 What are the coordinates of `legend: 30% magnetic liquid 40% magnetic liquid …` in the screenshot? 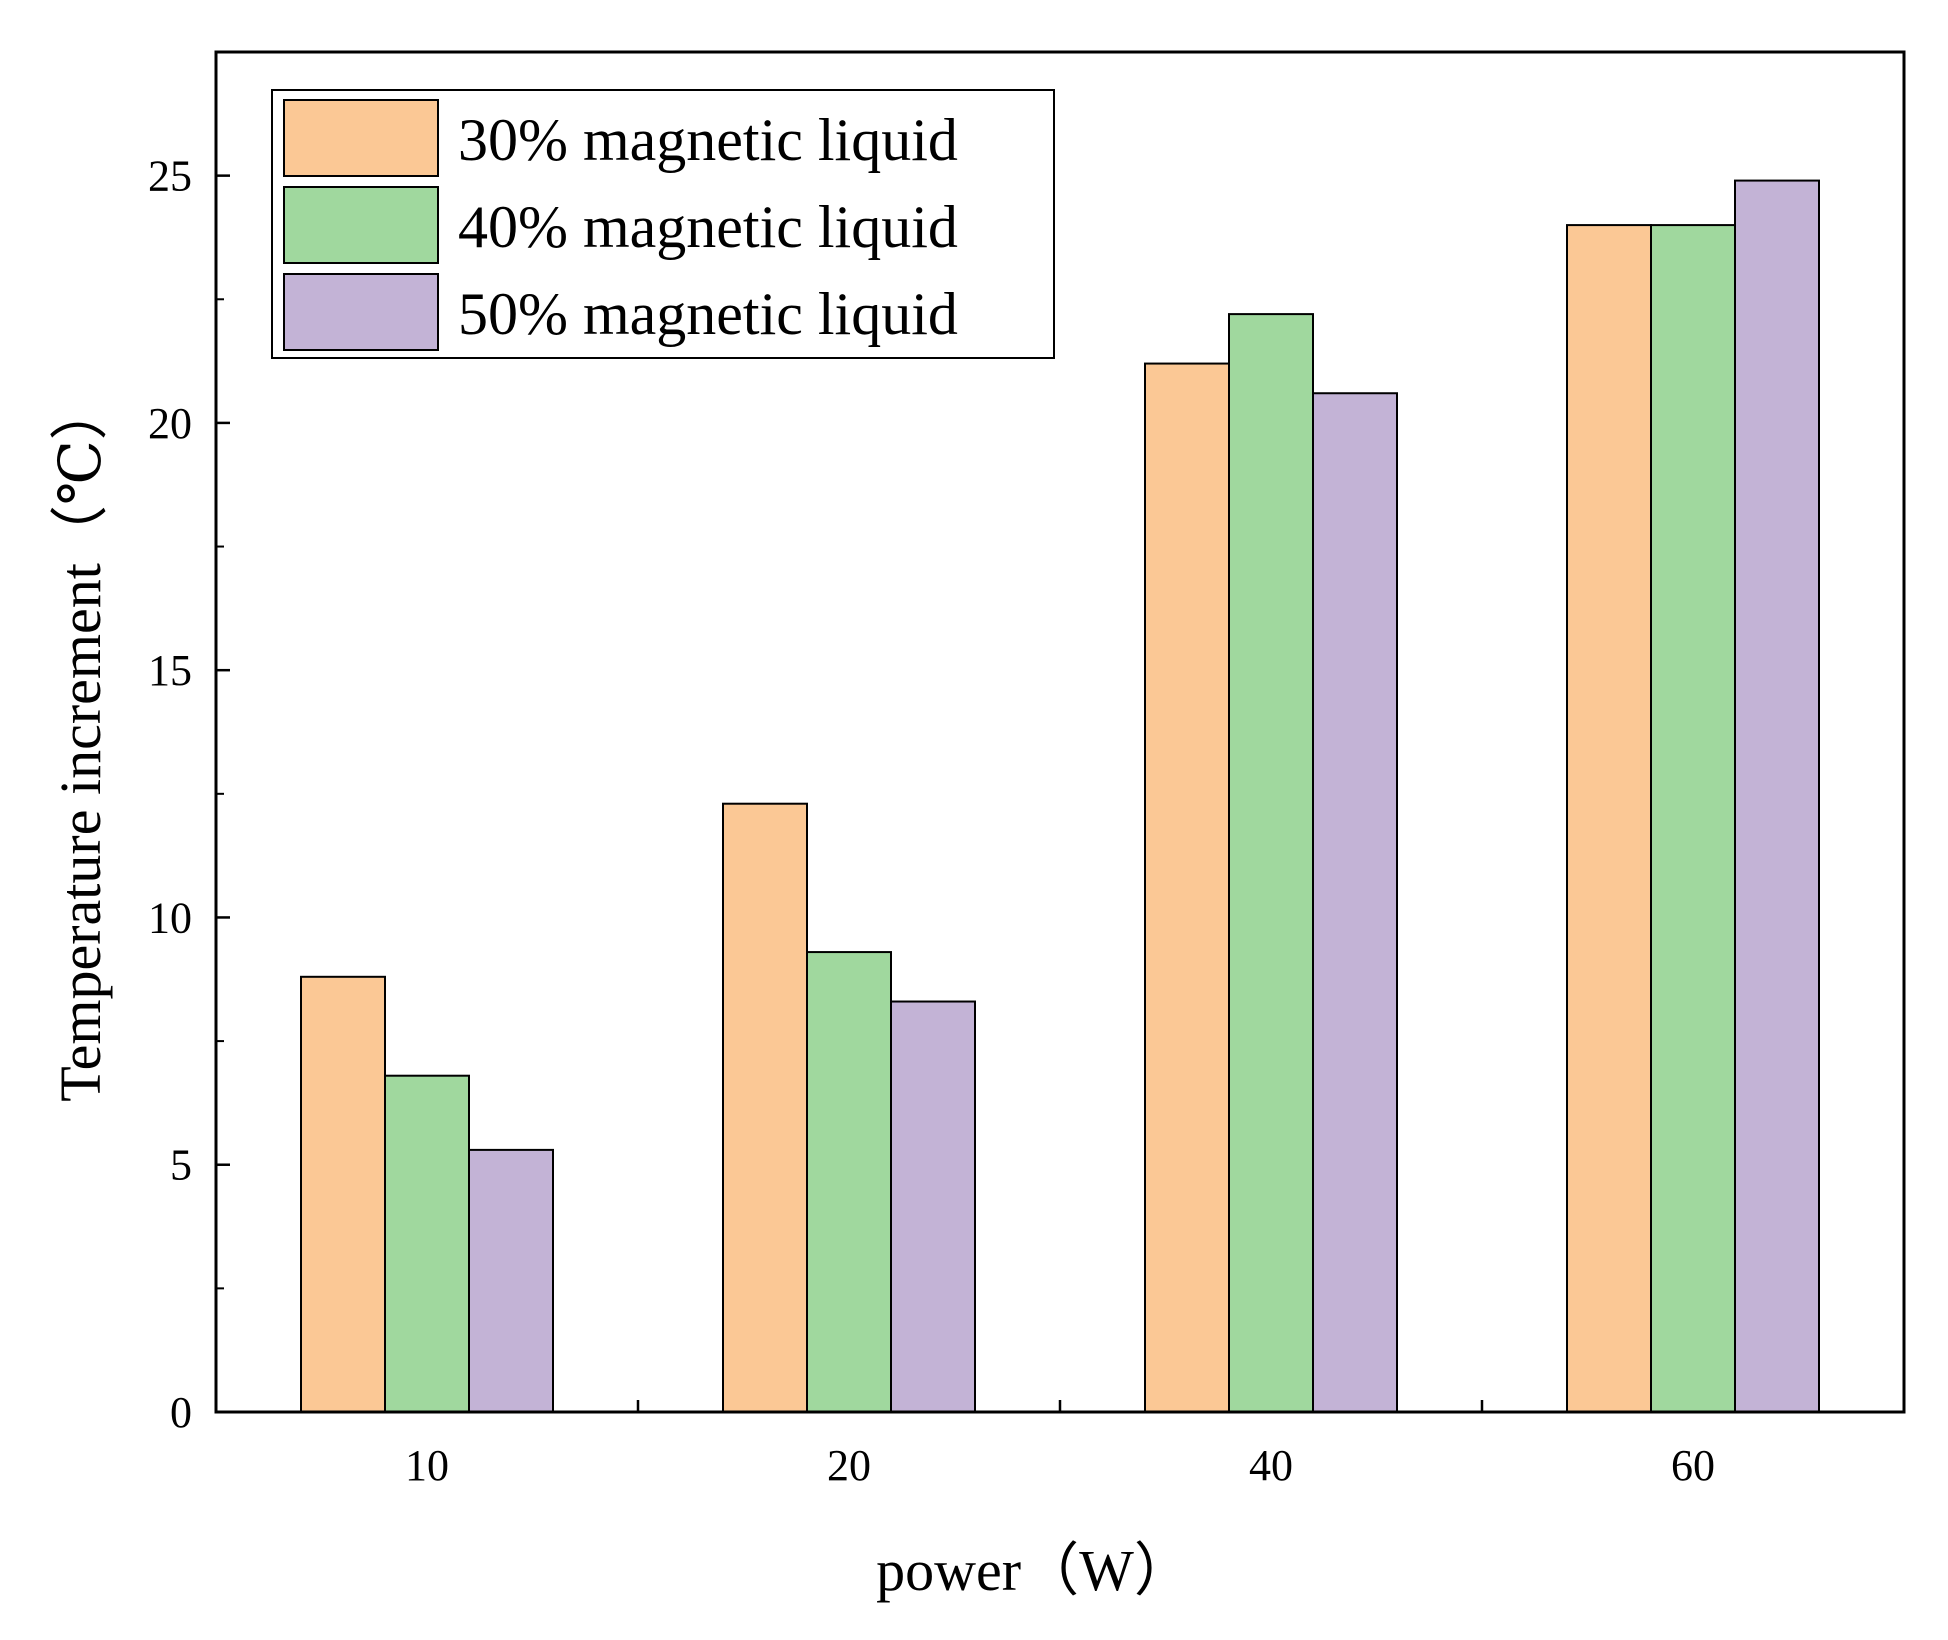 It's located at (663, 224).